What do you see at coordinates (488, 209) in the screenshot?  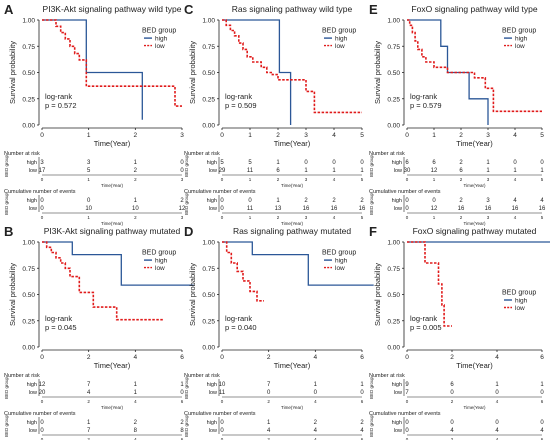 I see `events-table-cell: 16` at bounding box center [488, 209].